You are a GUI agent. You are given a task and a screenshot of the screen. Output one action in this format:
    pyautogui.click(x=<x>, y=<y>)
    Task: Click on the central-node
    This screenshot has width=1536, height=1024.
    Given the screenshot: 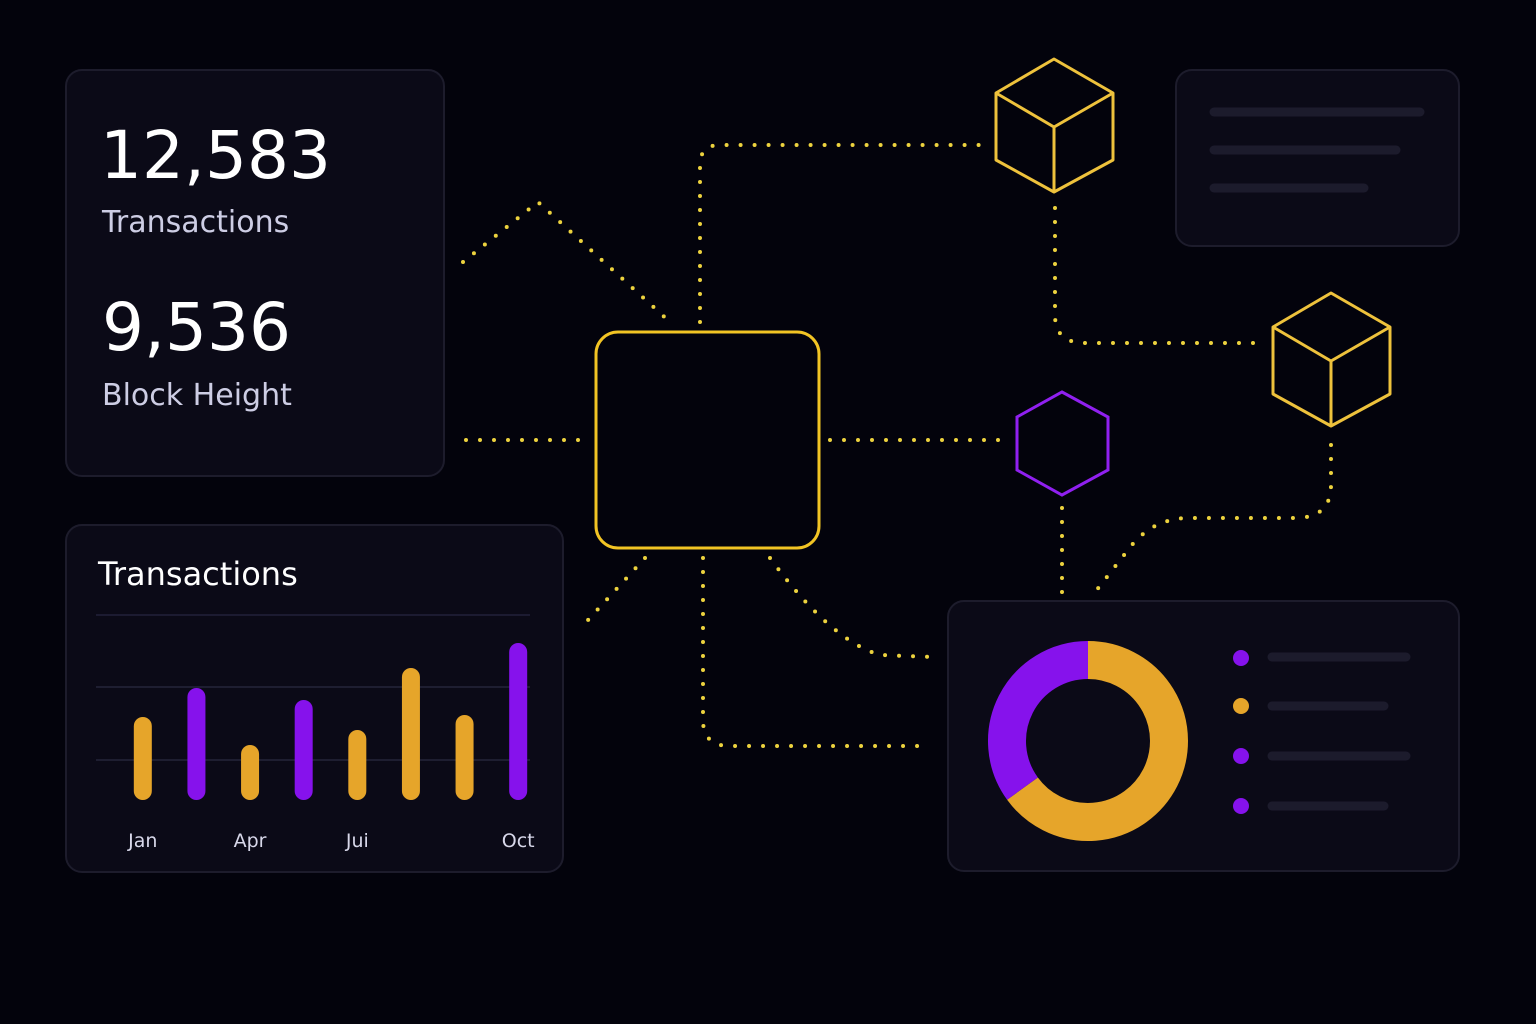 What is the action you would take?
    pyautogui.click(x=707, y=440)
    